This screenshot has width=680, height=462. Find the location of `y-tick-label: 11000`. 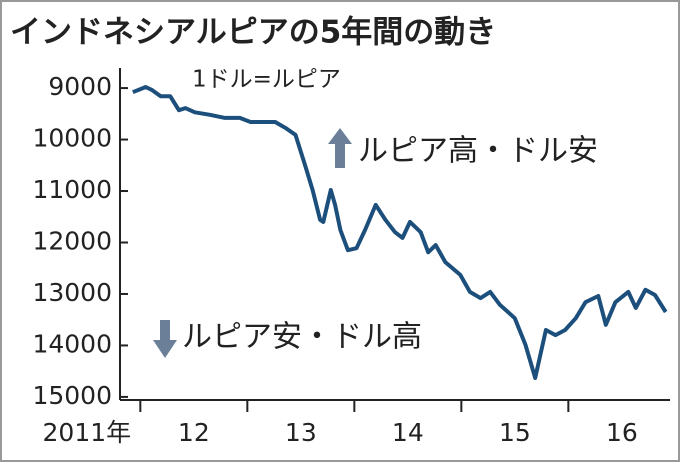

y-tick-label: 11000 is located at coordinates (72, 189).